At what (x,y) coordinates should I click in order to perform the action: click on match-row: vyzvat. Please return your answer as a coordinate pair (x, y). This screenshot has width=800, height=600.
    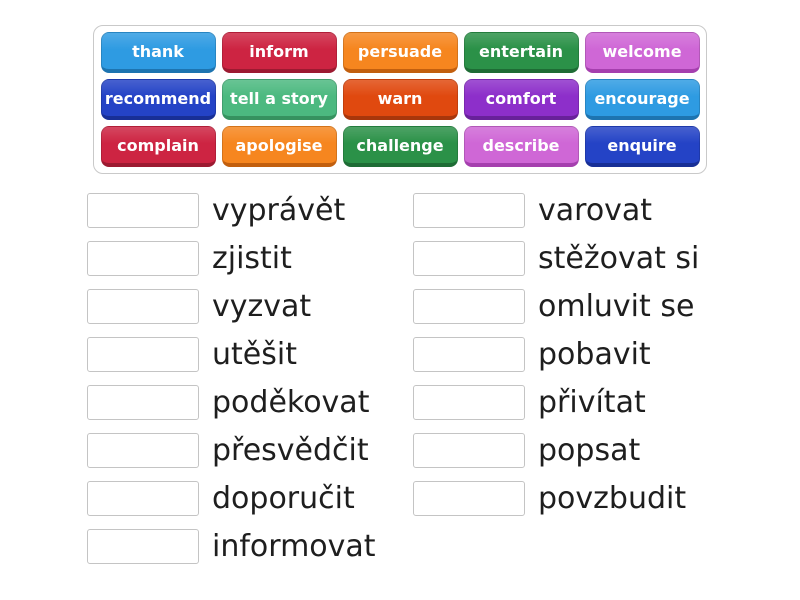
    Looking at the image, I should click on (231, 306).